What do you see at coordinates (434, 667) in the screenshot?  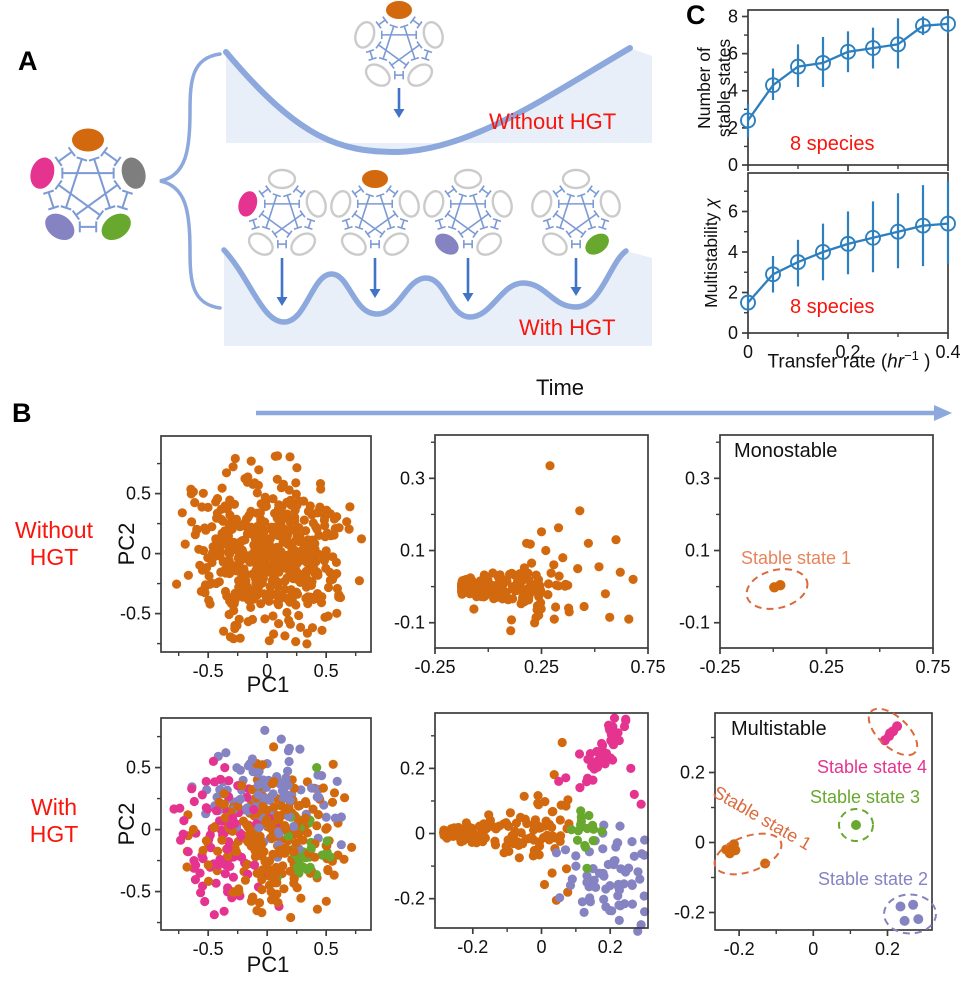 I see `svg-text: -0.25` at bounding box center [434, 667].